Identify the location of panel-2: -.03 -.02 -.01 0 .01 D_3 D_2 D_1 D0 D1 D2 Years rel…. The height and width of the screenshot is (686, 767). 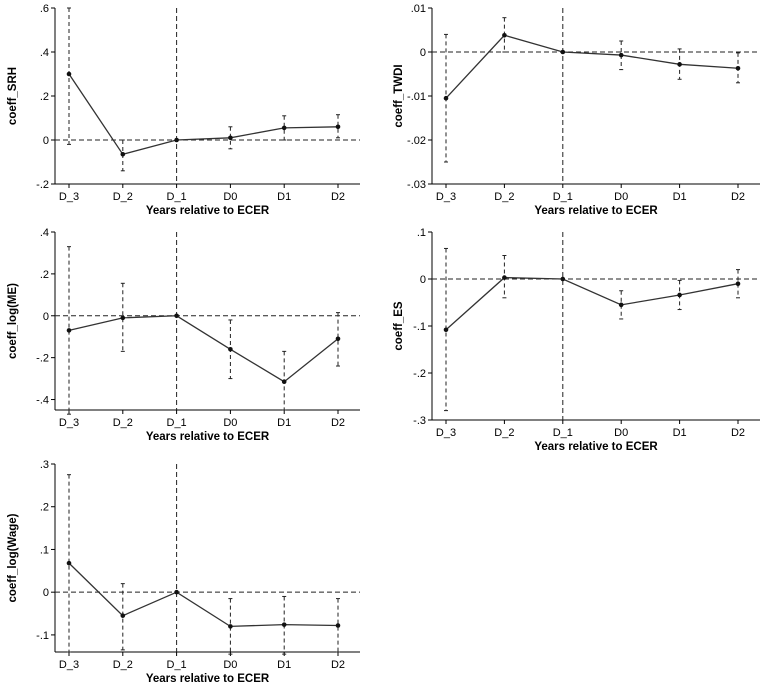
(576, 110).